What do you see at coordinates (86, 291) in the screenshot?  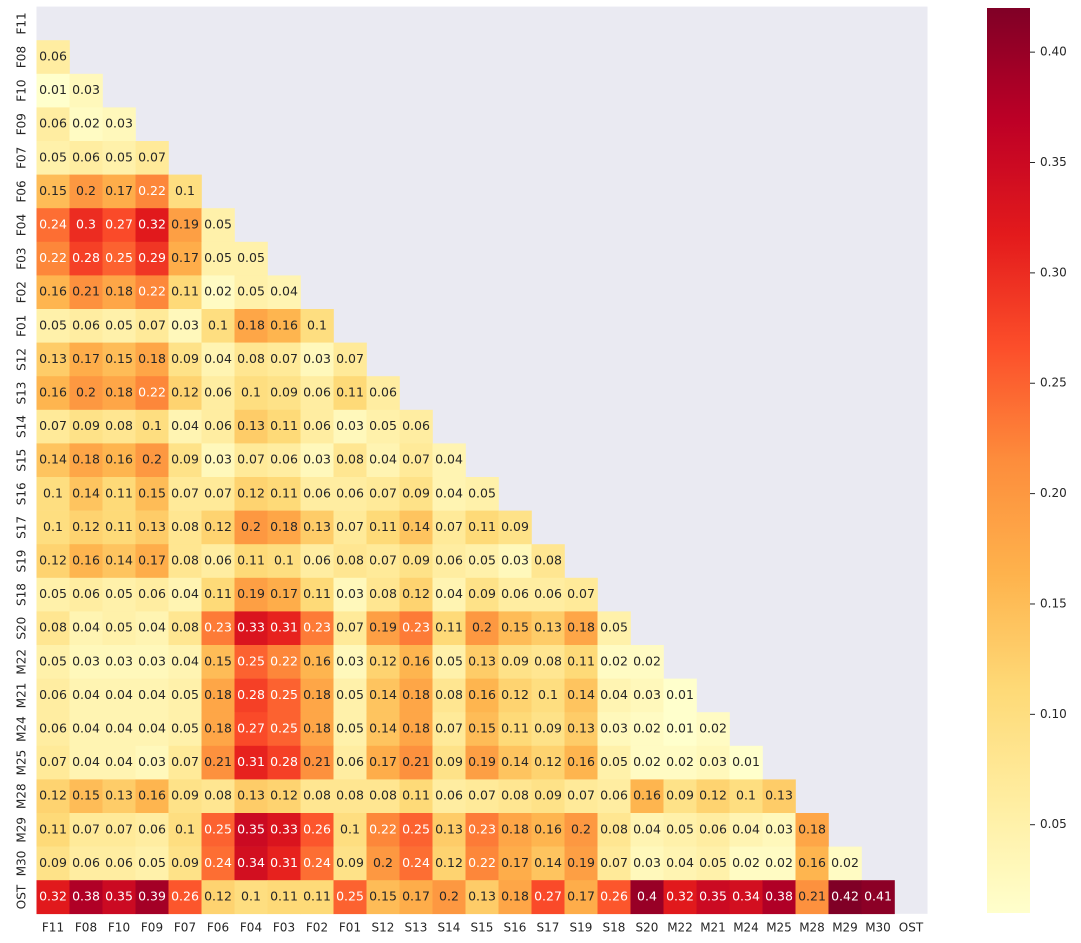 I see `cell-label: 0.21` at bounding box center [86, 291].